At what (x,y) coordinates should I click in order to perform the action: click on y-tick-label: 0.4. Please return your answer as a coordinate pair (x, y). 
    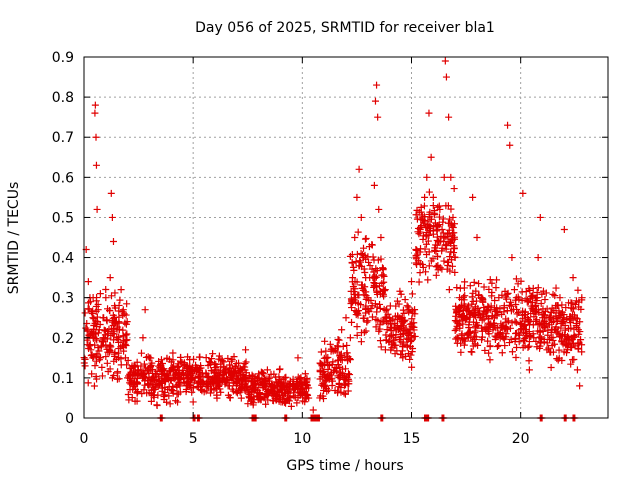
    Looking at the image, I should click on (63, 259).